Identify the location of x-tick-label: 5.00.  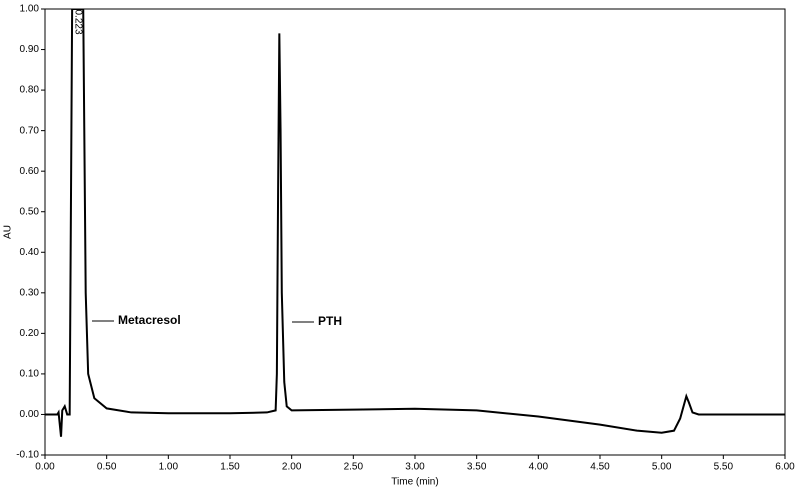
(662, 467).